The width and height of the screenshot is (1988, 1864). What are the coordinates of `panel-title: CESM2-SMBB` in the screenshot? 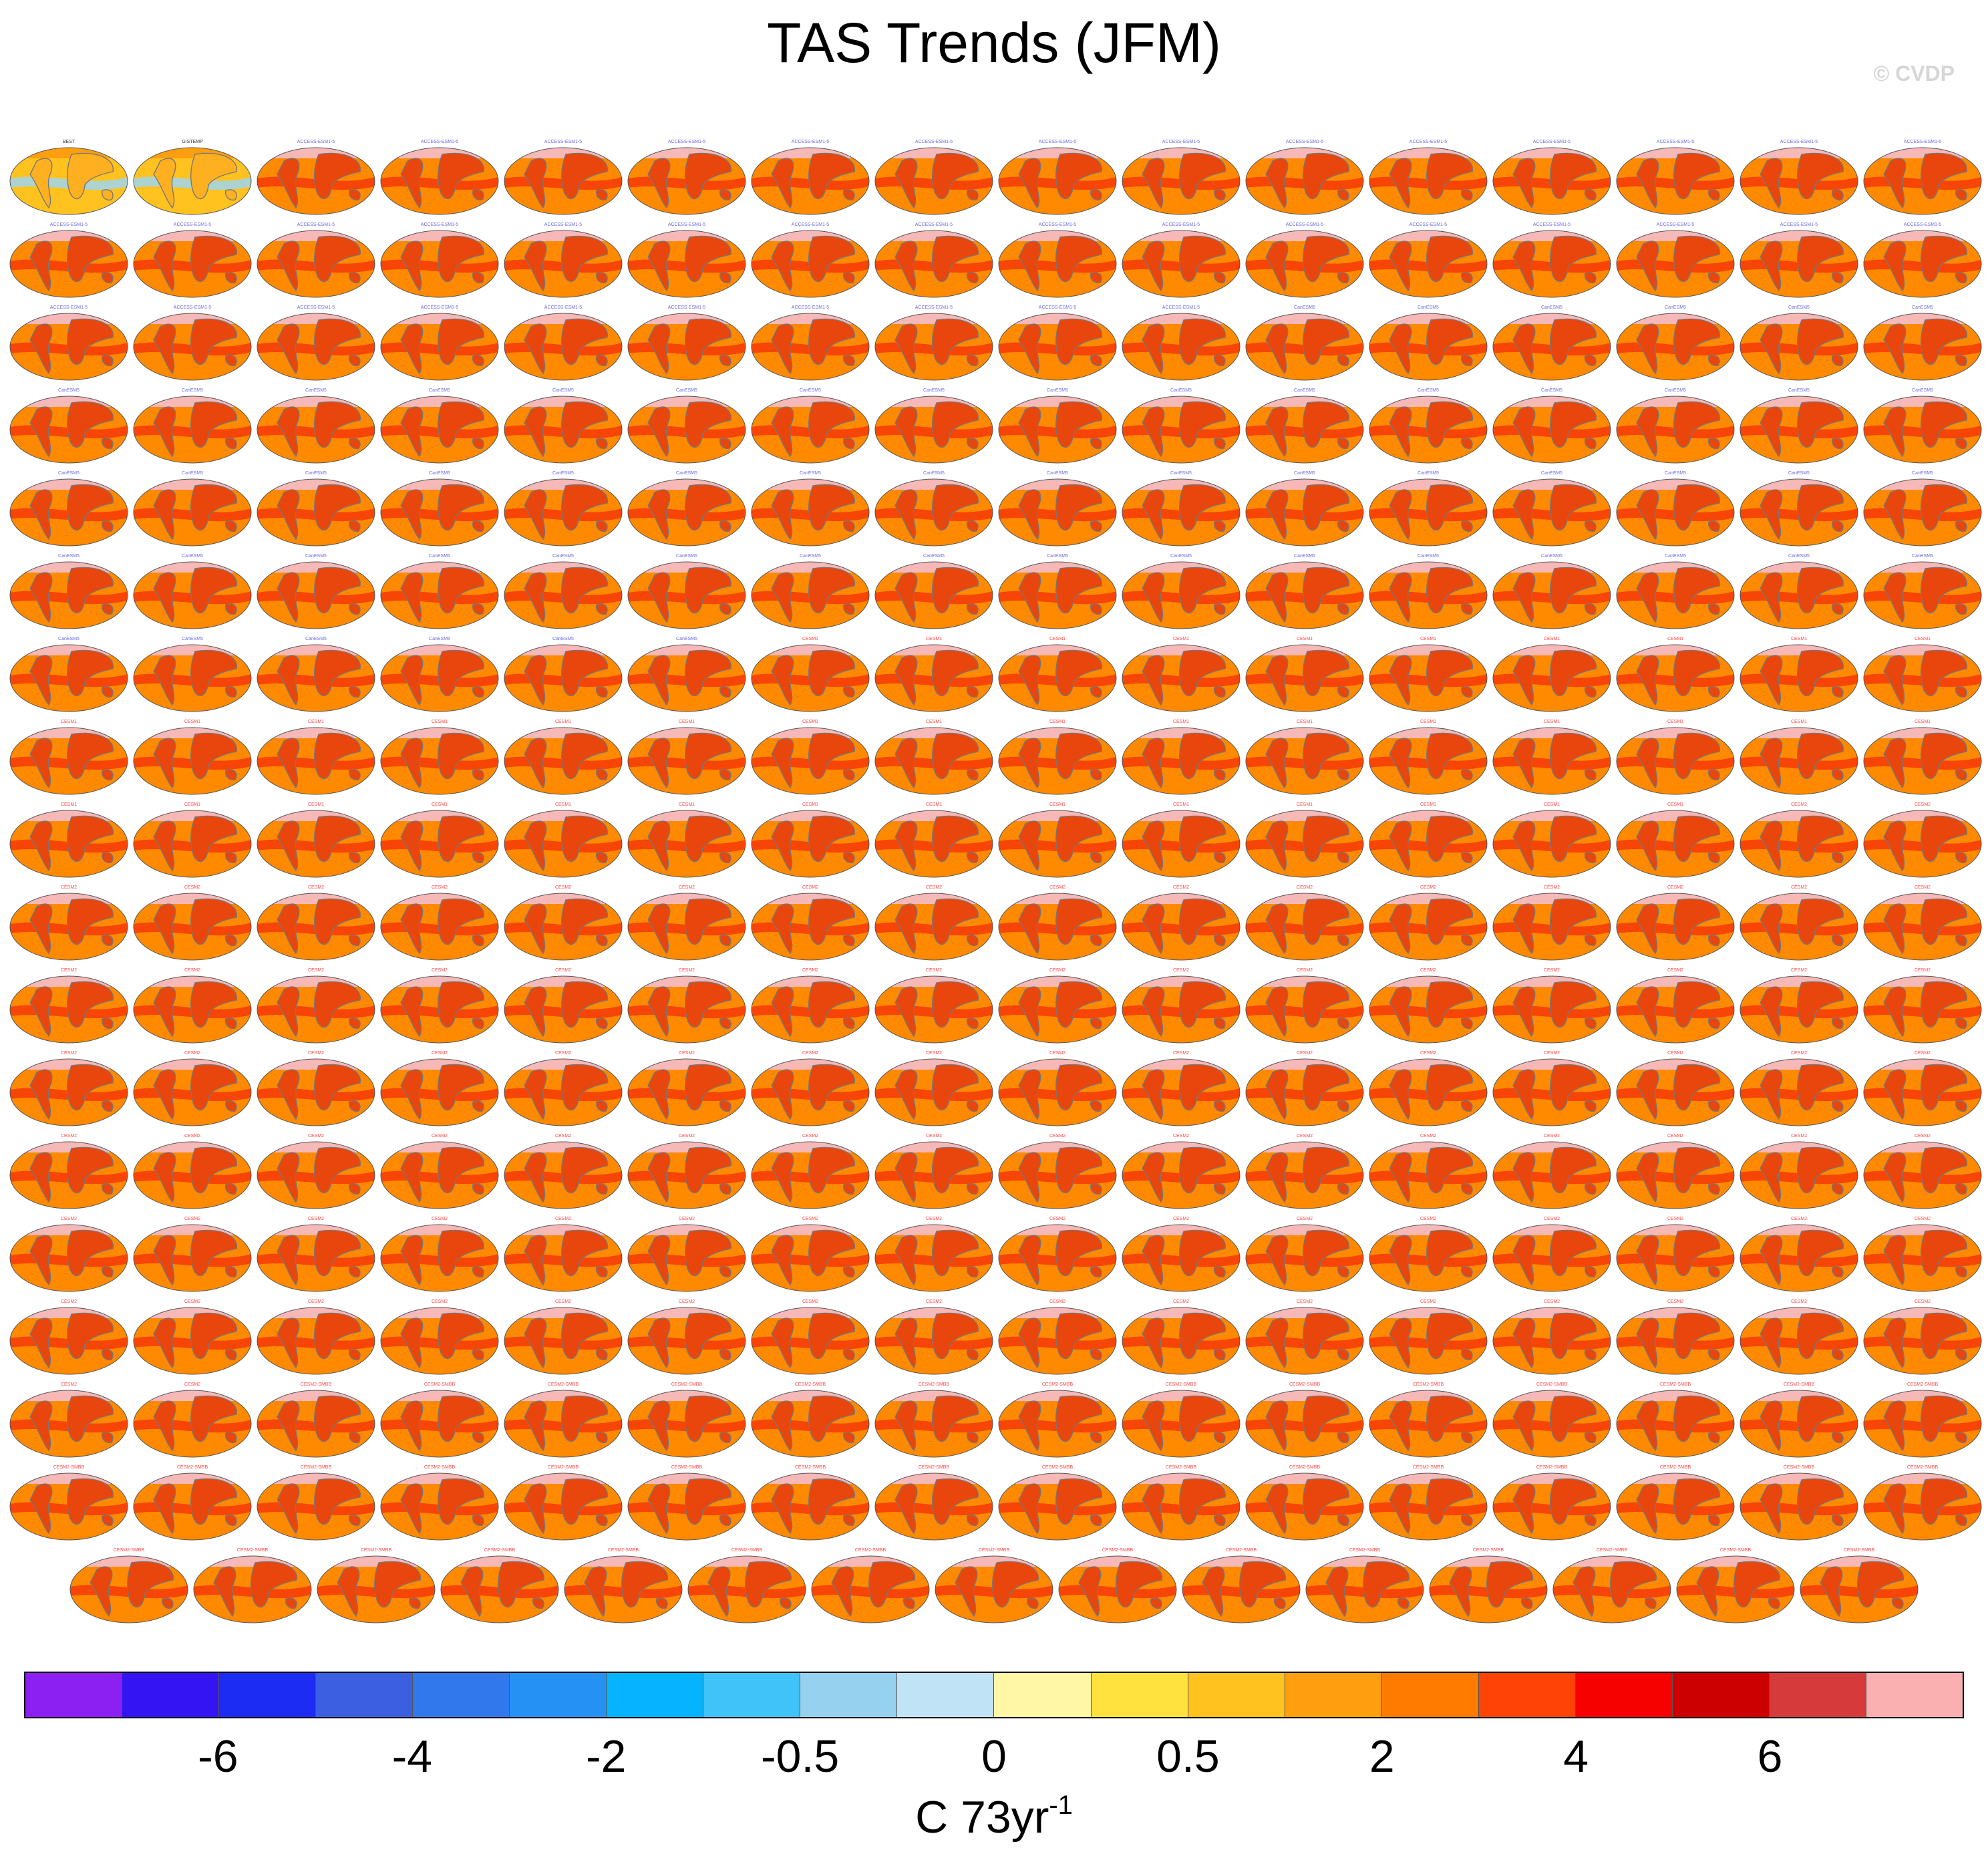 It's located at (376, 1550).